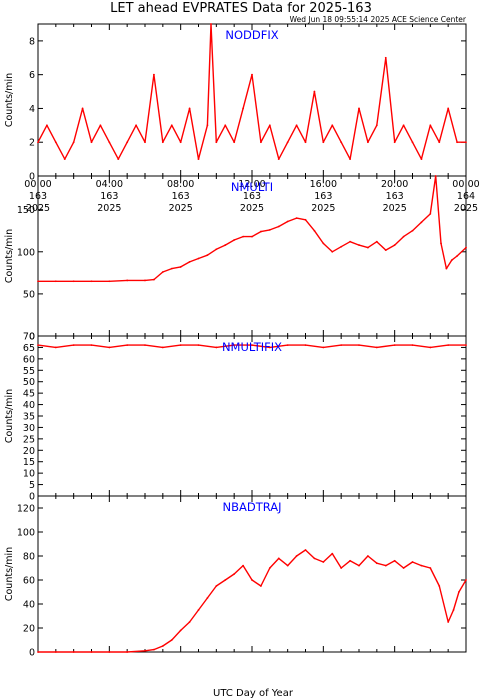 The image size is (482, 700). Describe the element at coordinates (180, 184) in the screenshot. I see `x-tick-label: 08:00` at that location.